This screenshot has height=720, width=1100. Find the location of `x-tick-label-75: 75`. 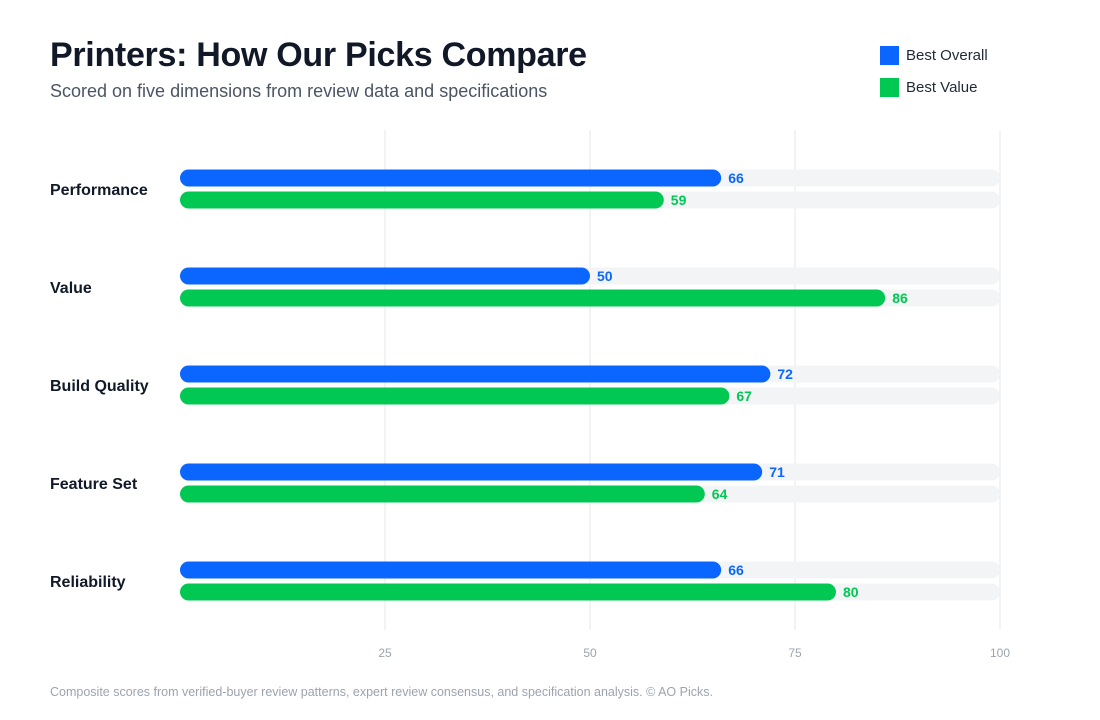

x-tick-label-75: 75 is located at coordinates (795, 653).